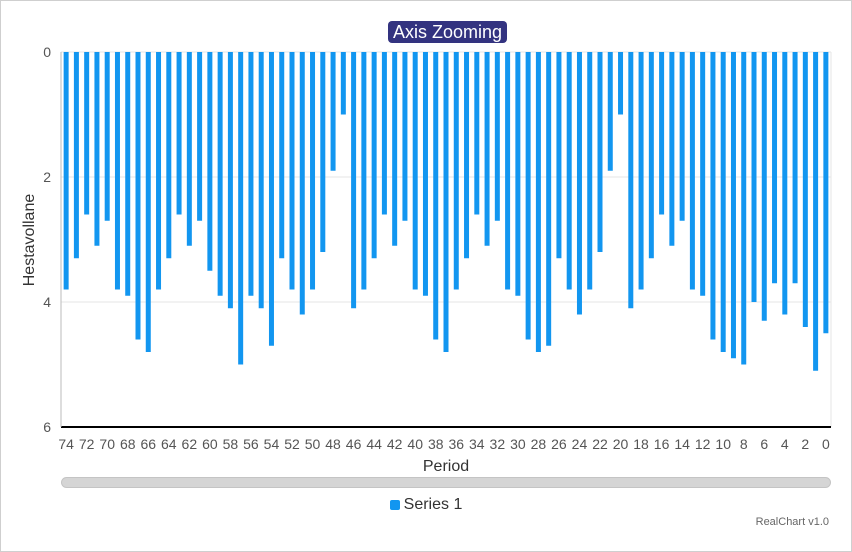 The width and height of the screenshot is (852, 552). I want to click on x-tick-label: 58, so click(231, 444).